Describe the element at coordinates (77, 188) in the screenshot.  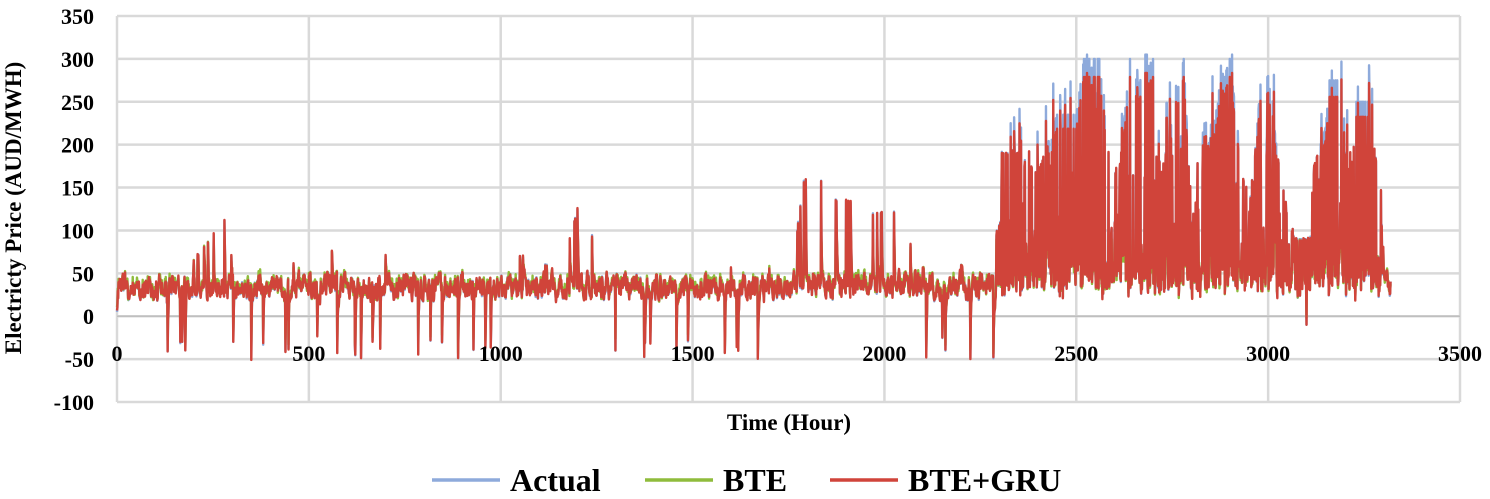
I see `y-tick-label: 150` at that location.